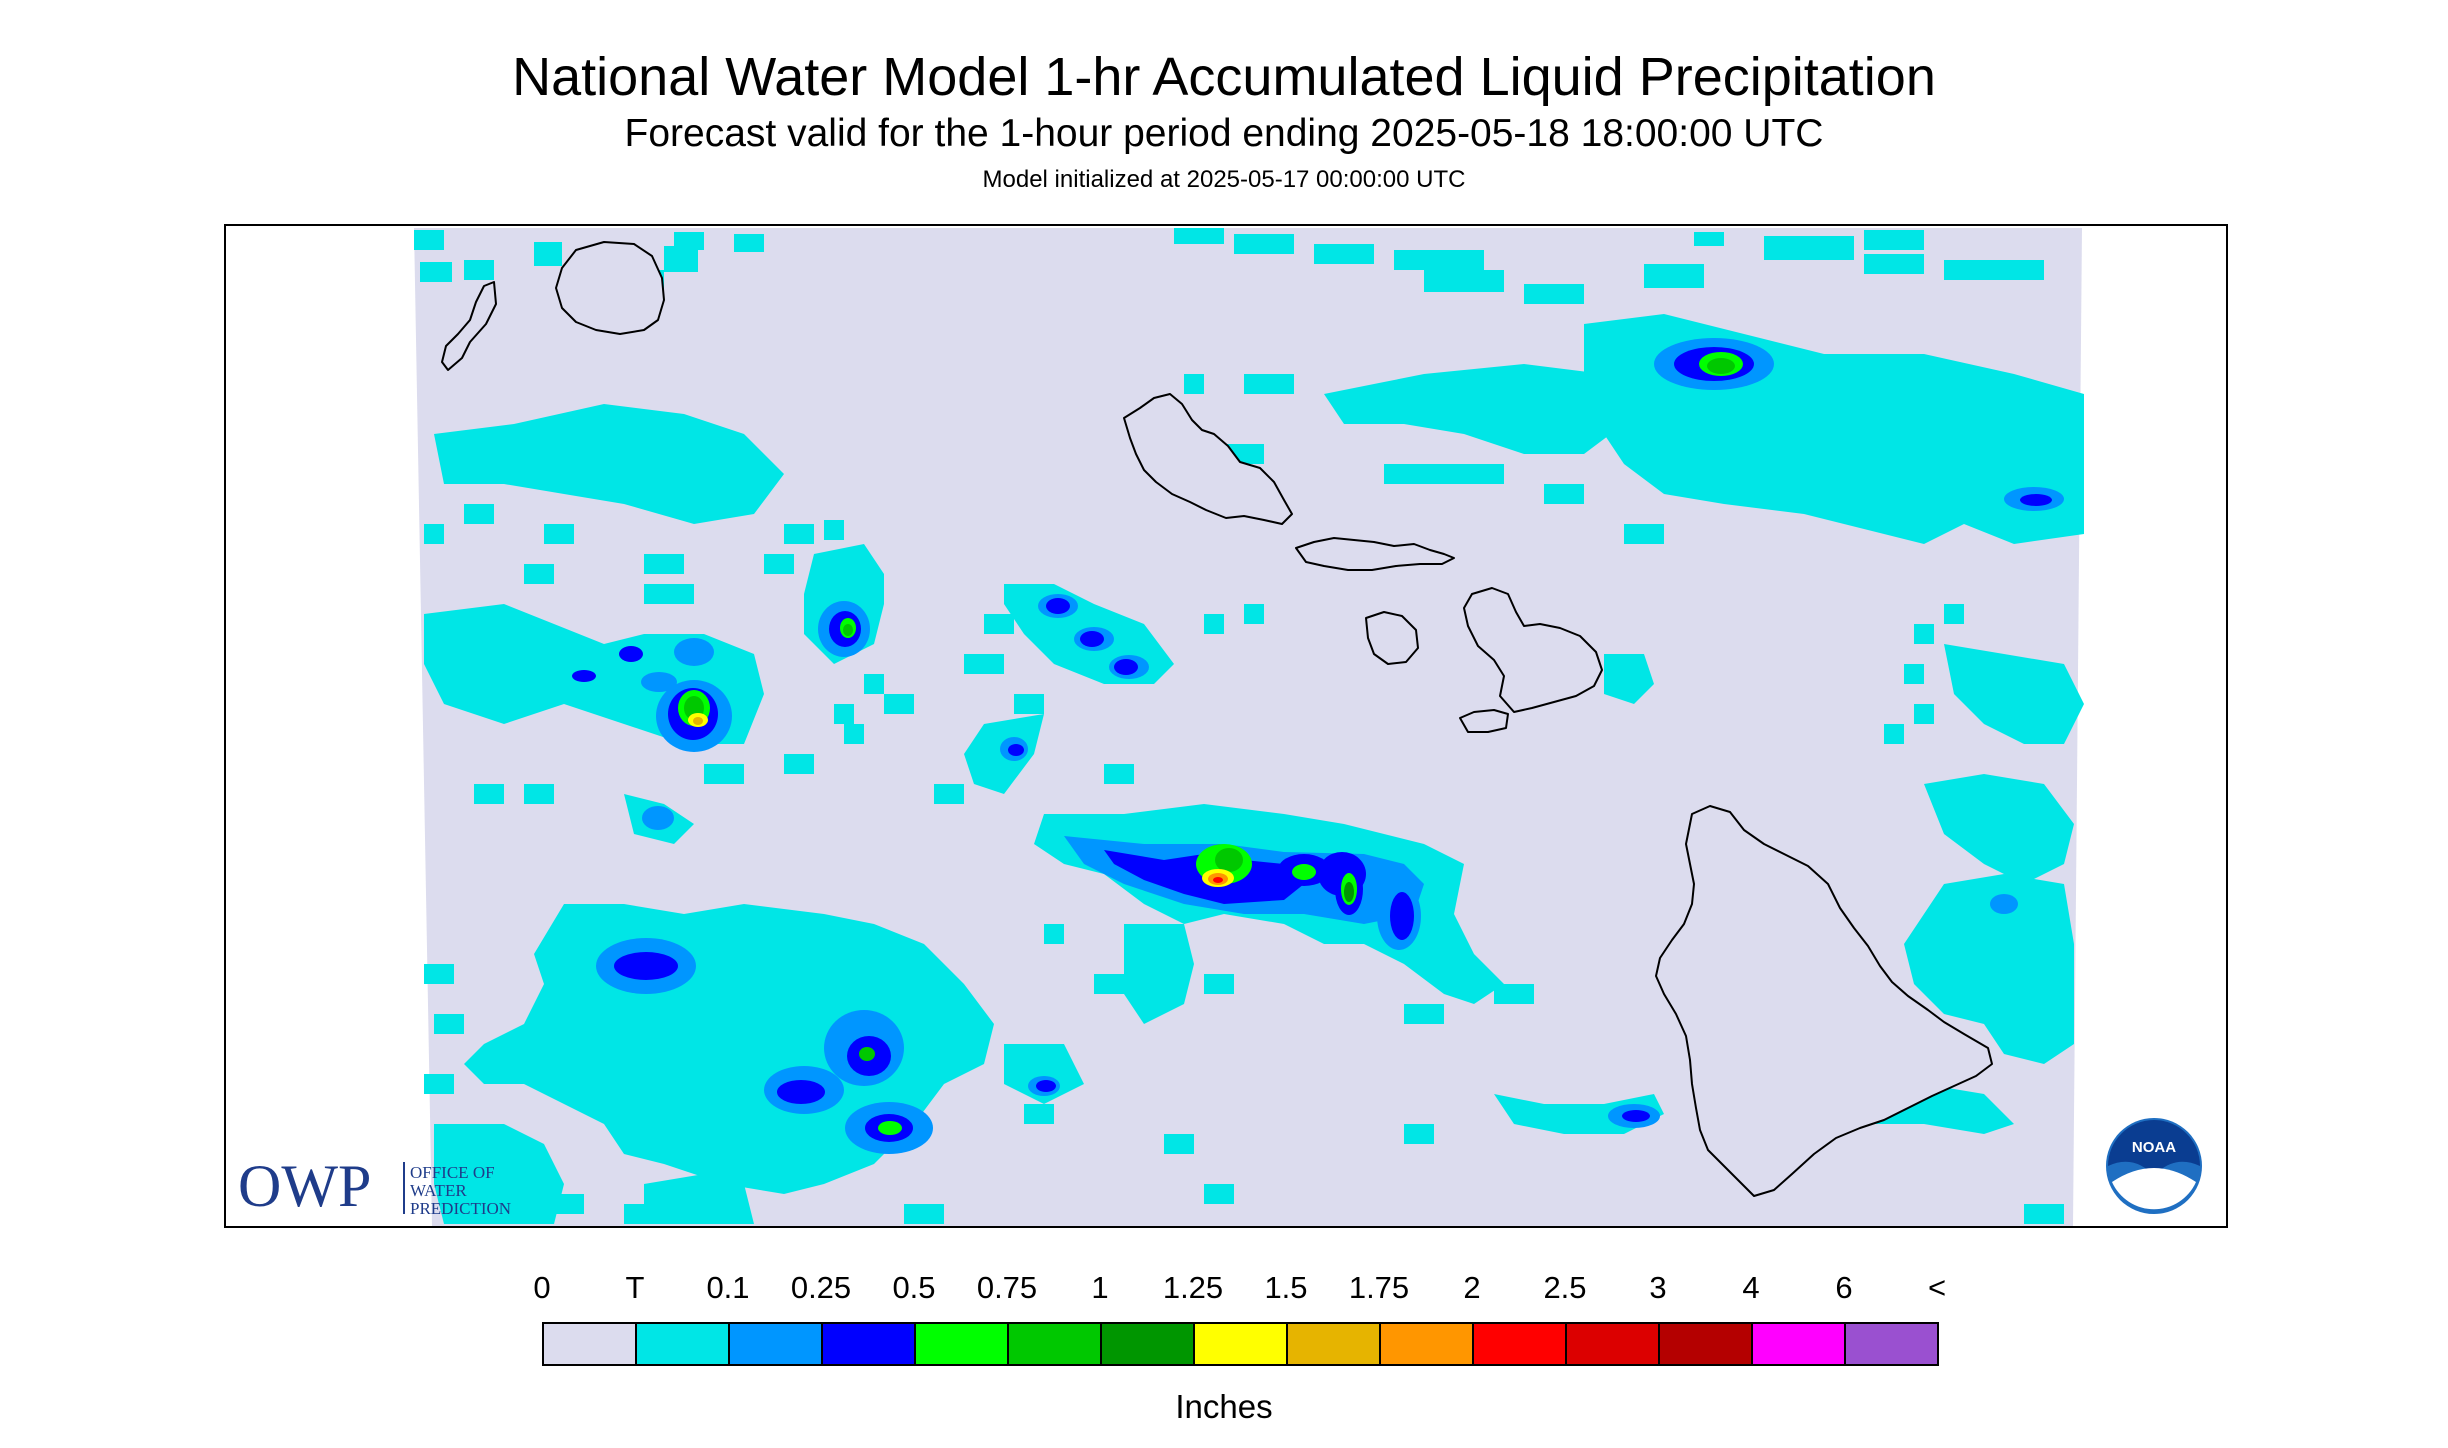 This screenshot has width=2448, height=1448. What do you see at coordinates (961, 800) in the screenshot?
I see `precip-heavy-cores` at bounding box center [961, 800].